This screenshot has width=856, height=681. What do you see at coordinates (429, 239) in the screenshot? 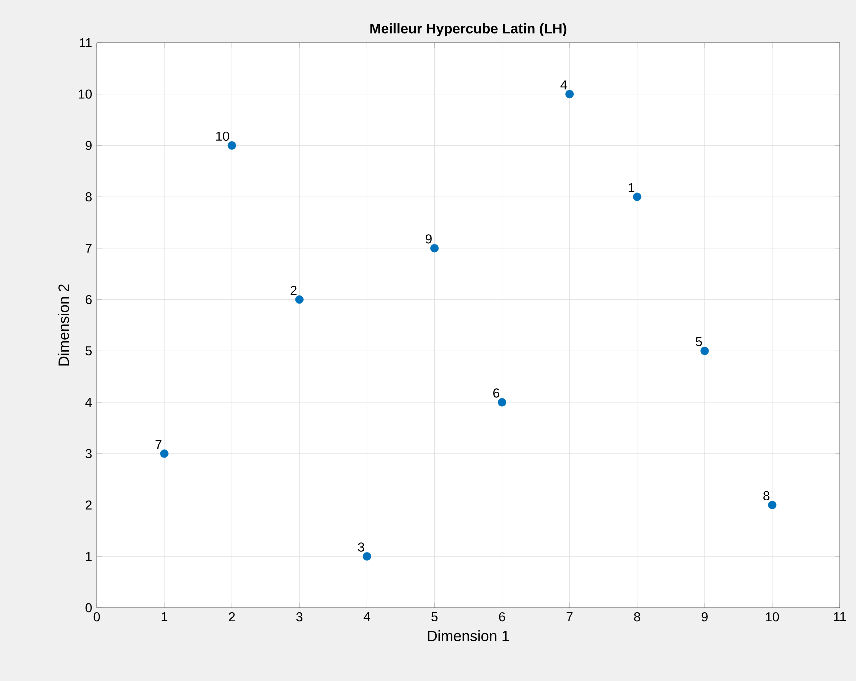
I see `annotation: 9` at bounding box center [429, 239].